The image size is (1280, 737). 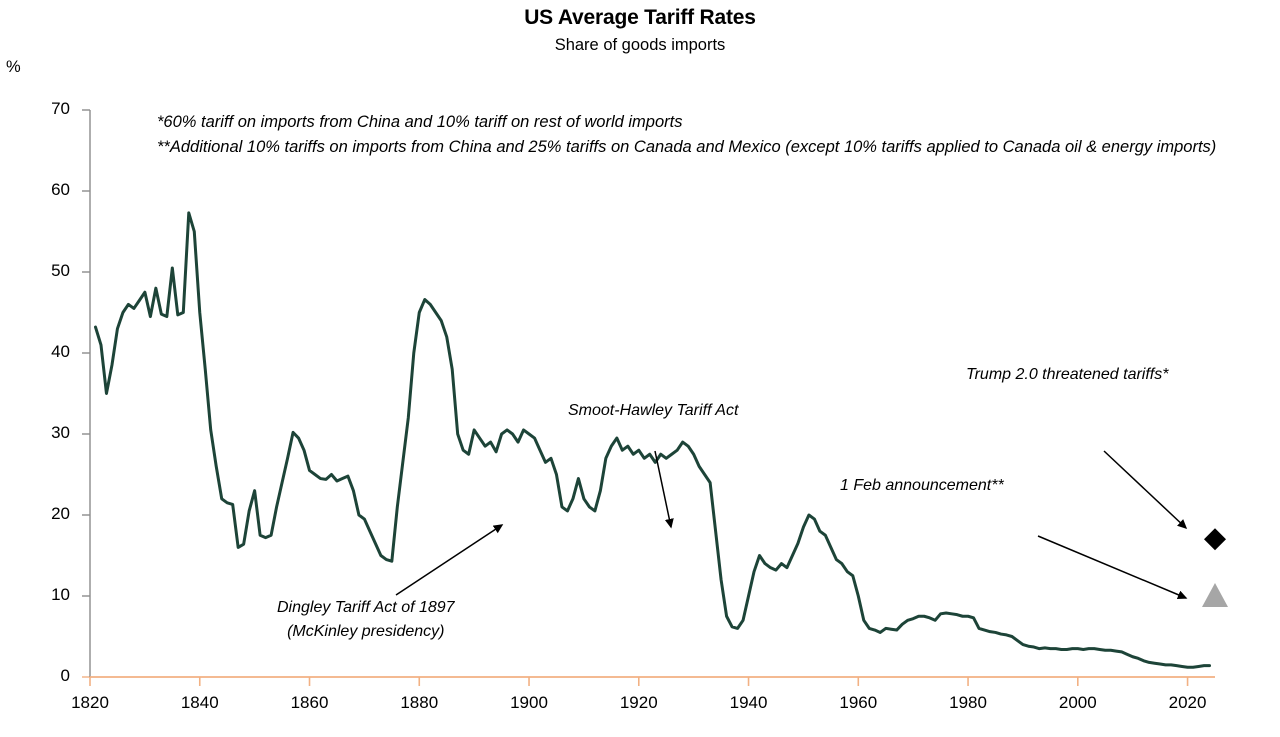 What do you see at coordinates (1067, 374) in the screenshot?
I see `annotation-trump-tariffs: Trump 2.0 threatened tariffs*` at bounding box center [1067, 374].